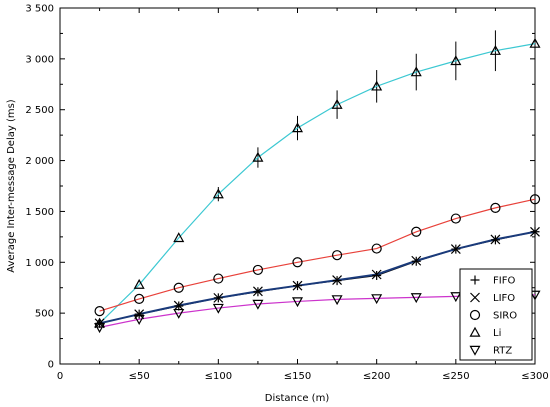 This screenshot has width=550, height=407. I want to click on x-tick-label: ≤300, so click(534, 376).